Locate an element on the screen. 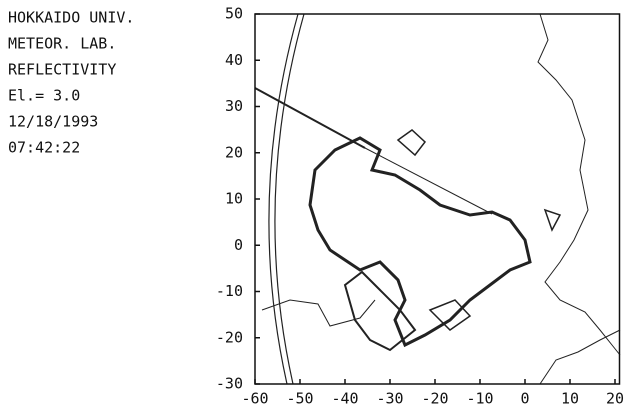 The image size is (626, 412). x-tick-label: -20 is located at coordinates (434, 399).